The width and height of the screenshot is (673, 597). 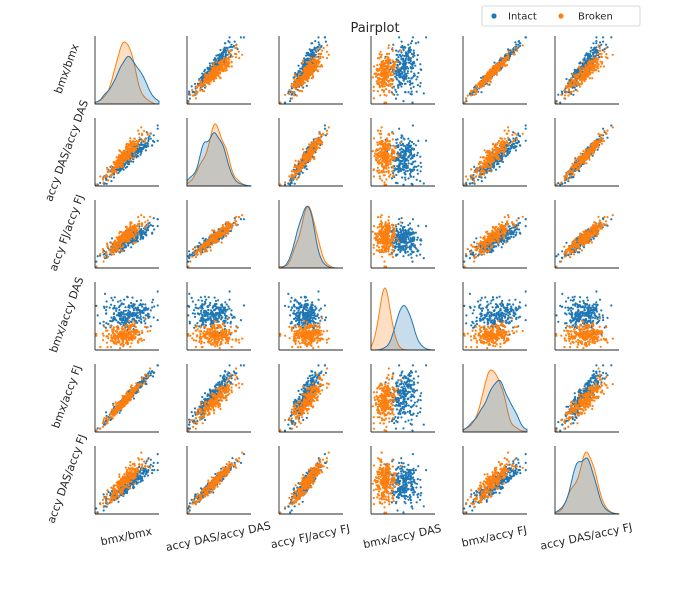 I want to click on scatter-points-intact, so click(x=405, y=70).